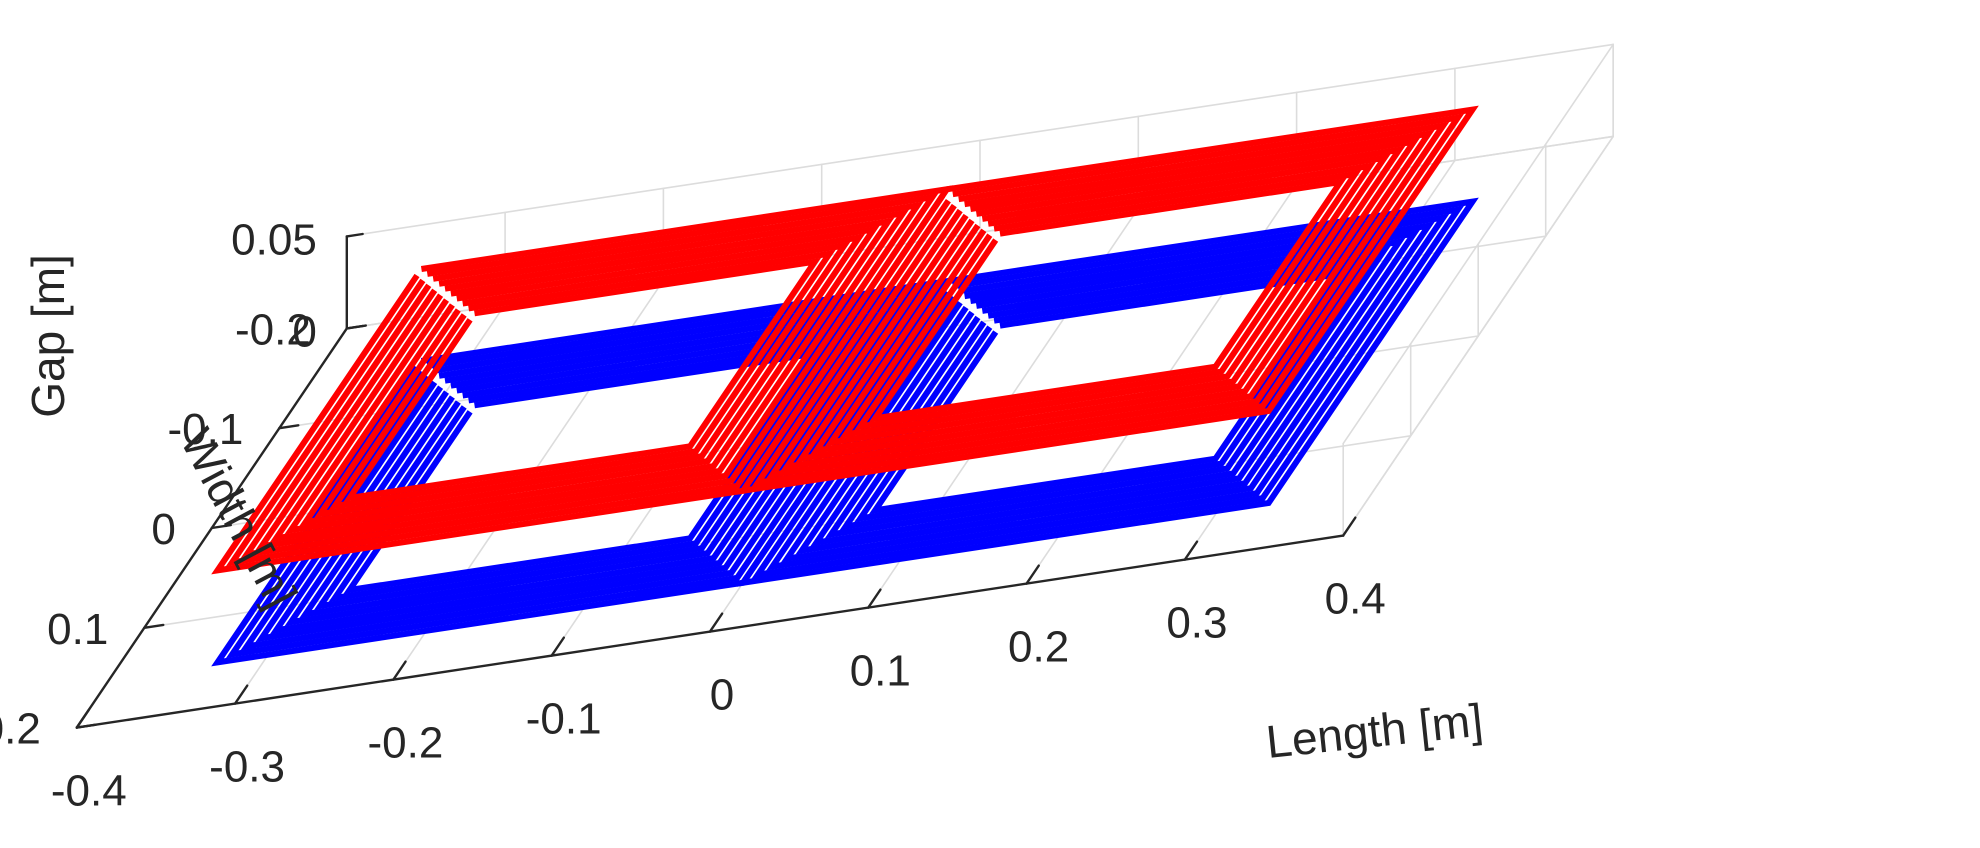 This screenshot has width=1980, height=848. Describe the element at coordinates (247, 767) in the screenshot. I see `x-tick-label-1: -0.3` at that location.